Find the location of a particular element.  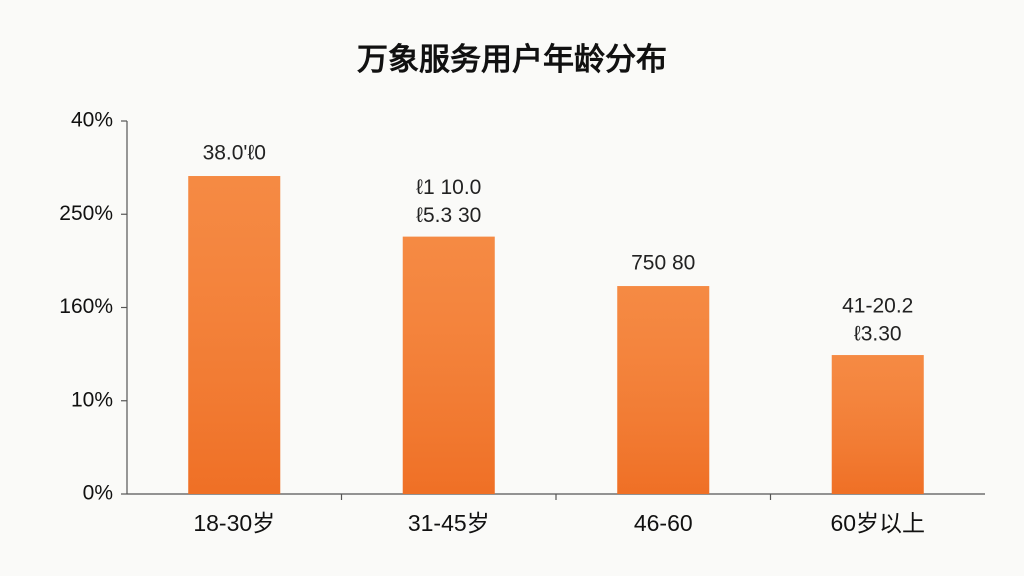

x-tick-label: 46-60 is located at coordinates (663, 523).